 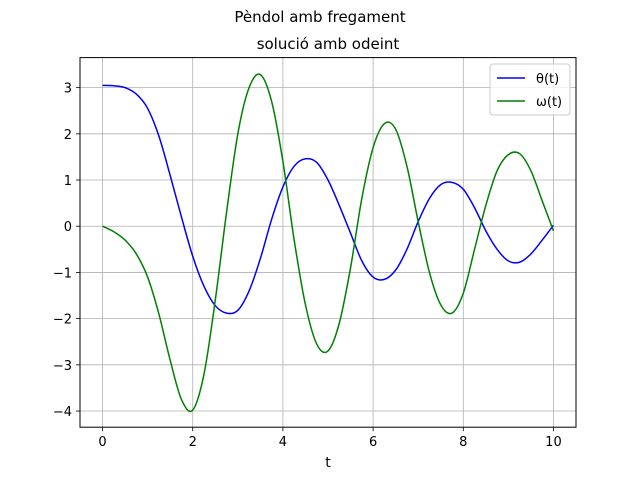 What do you see at coordinates (62, 366) in the screenshot?
I see `y-tick-label: −3` at bounding box center [62, 366].